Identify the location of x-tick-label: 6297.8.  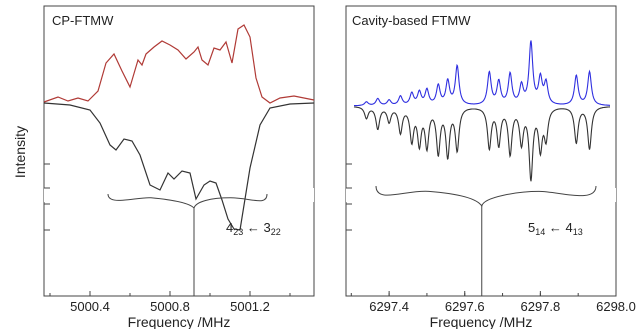
(540, 306).